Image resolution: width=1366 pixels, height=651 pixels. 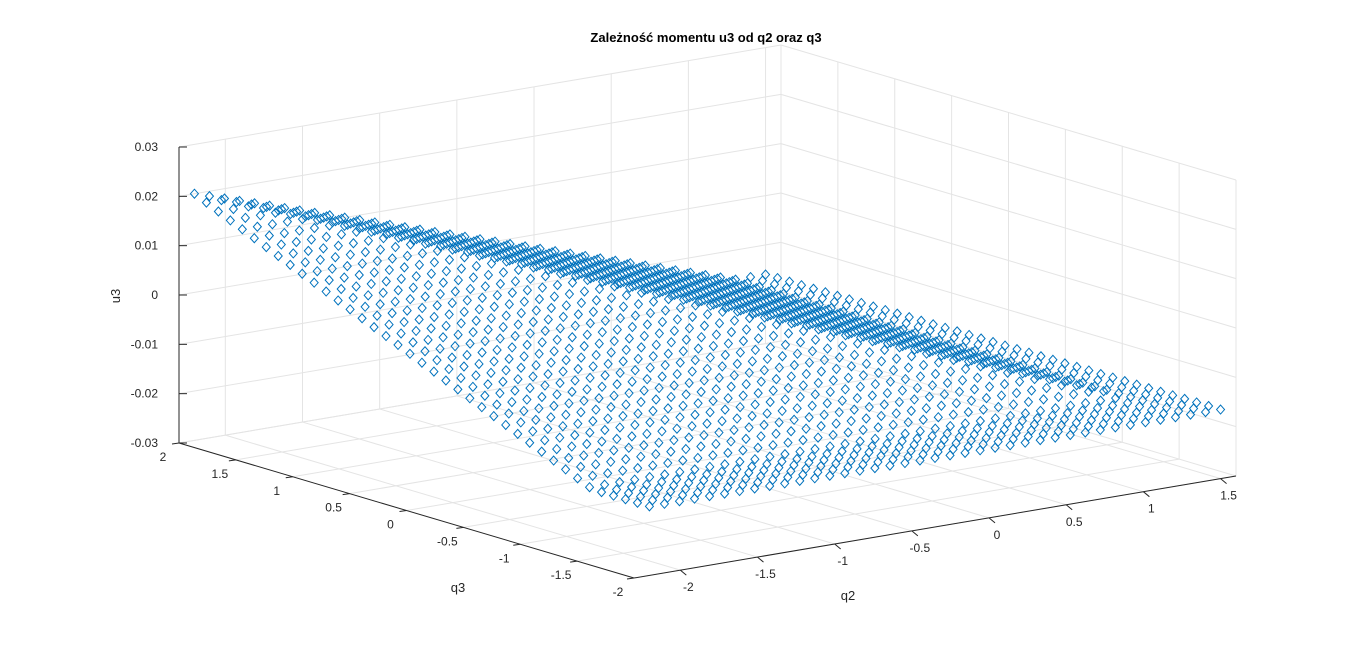 I want to click on x-axis-label: q2, so click(x=848, y=595).